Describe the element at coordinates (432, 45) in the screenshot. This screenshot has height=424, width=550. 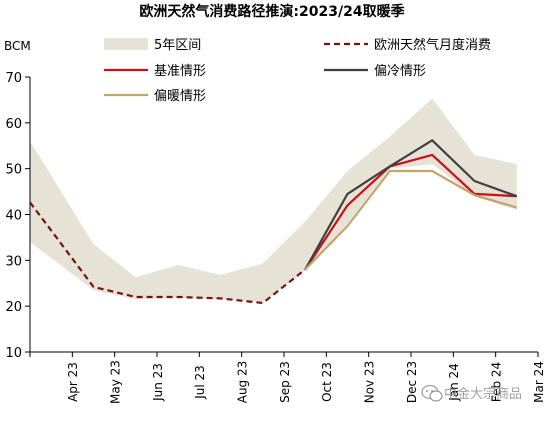
I see `legend-label-1: 欧洲天然气月度消费` at that location.